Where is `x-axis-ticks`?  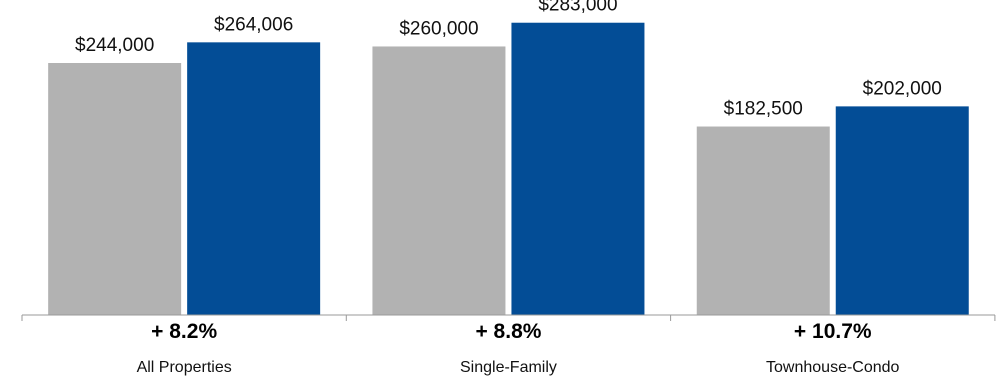
x-axis-ticks is located at coordinates (508, 318).